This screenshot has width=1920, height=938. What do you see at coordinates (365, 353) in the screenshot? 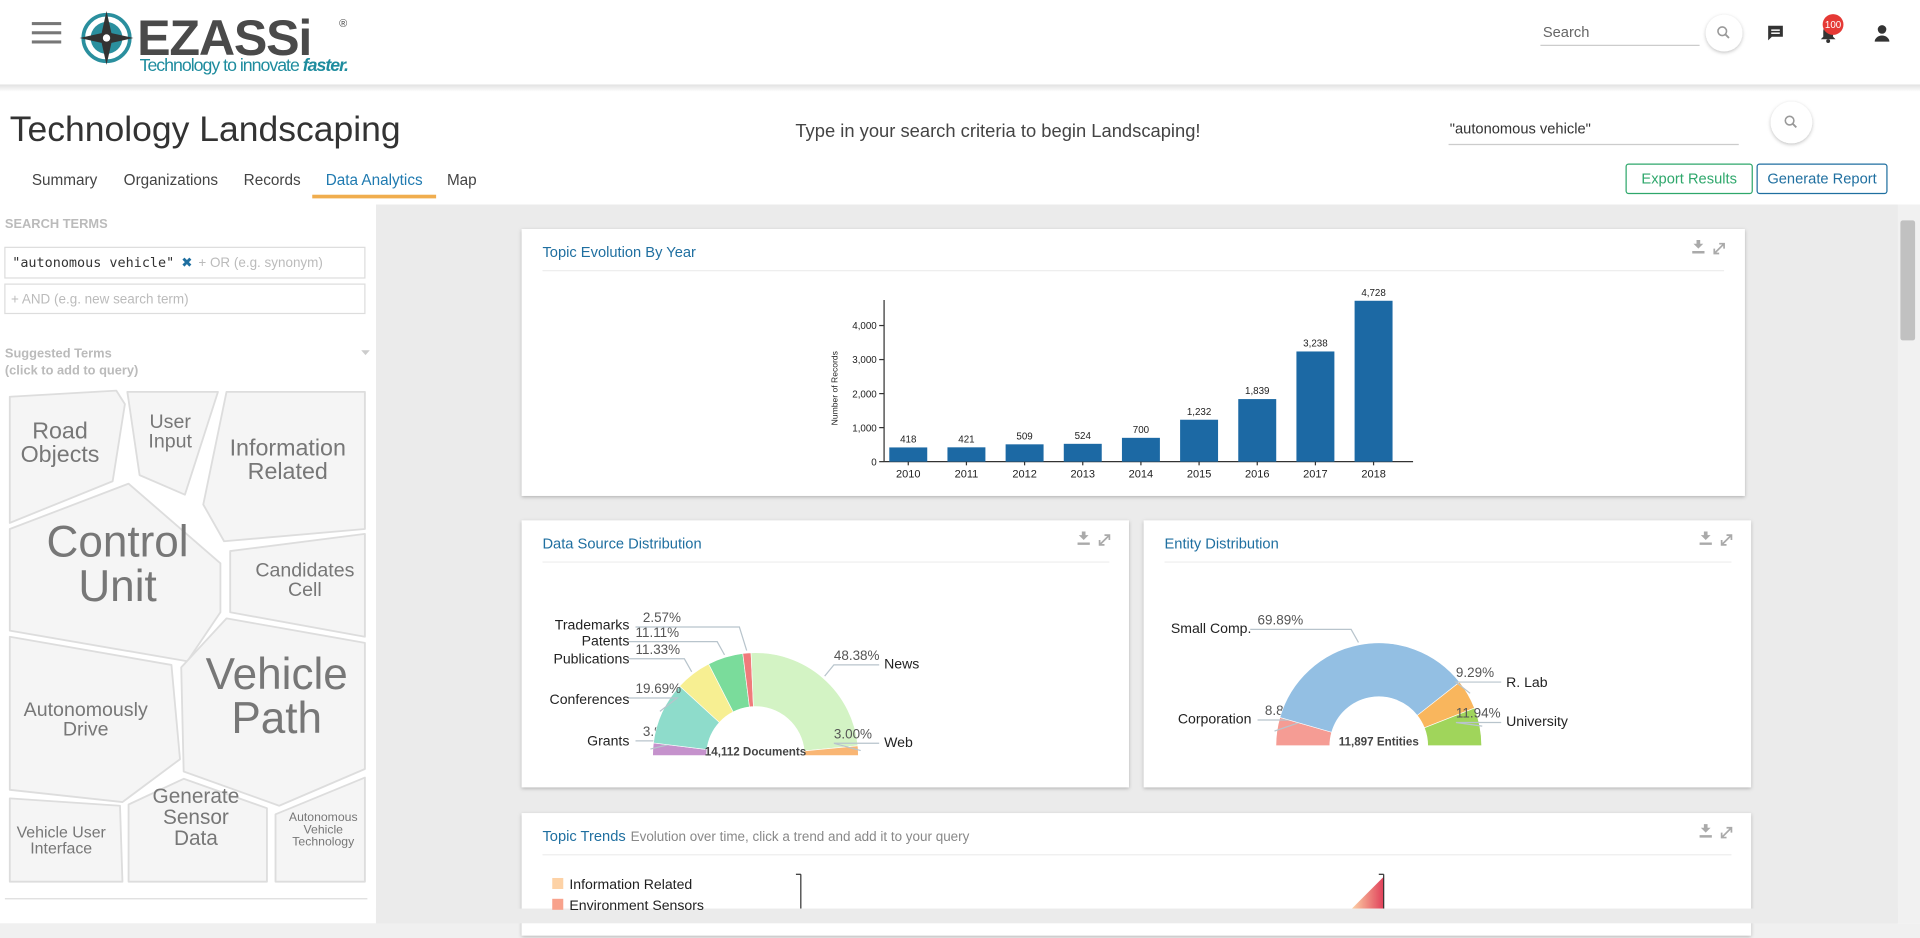
I see `collapse-toggle` at bounding box center [365, 353].